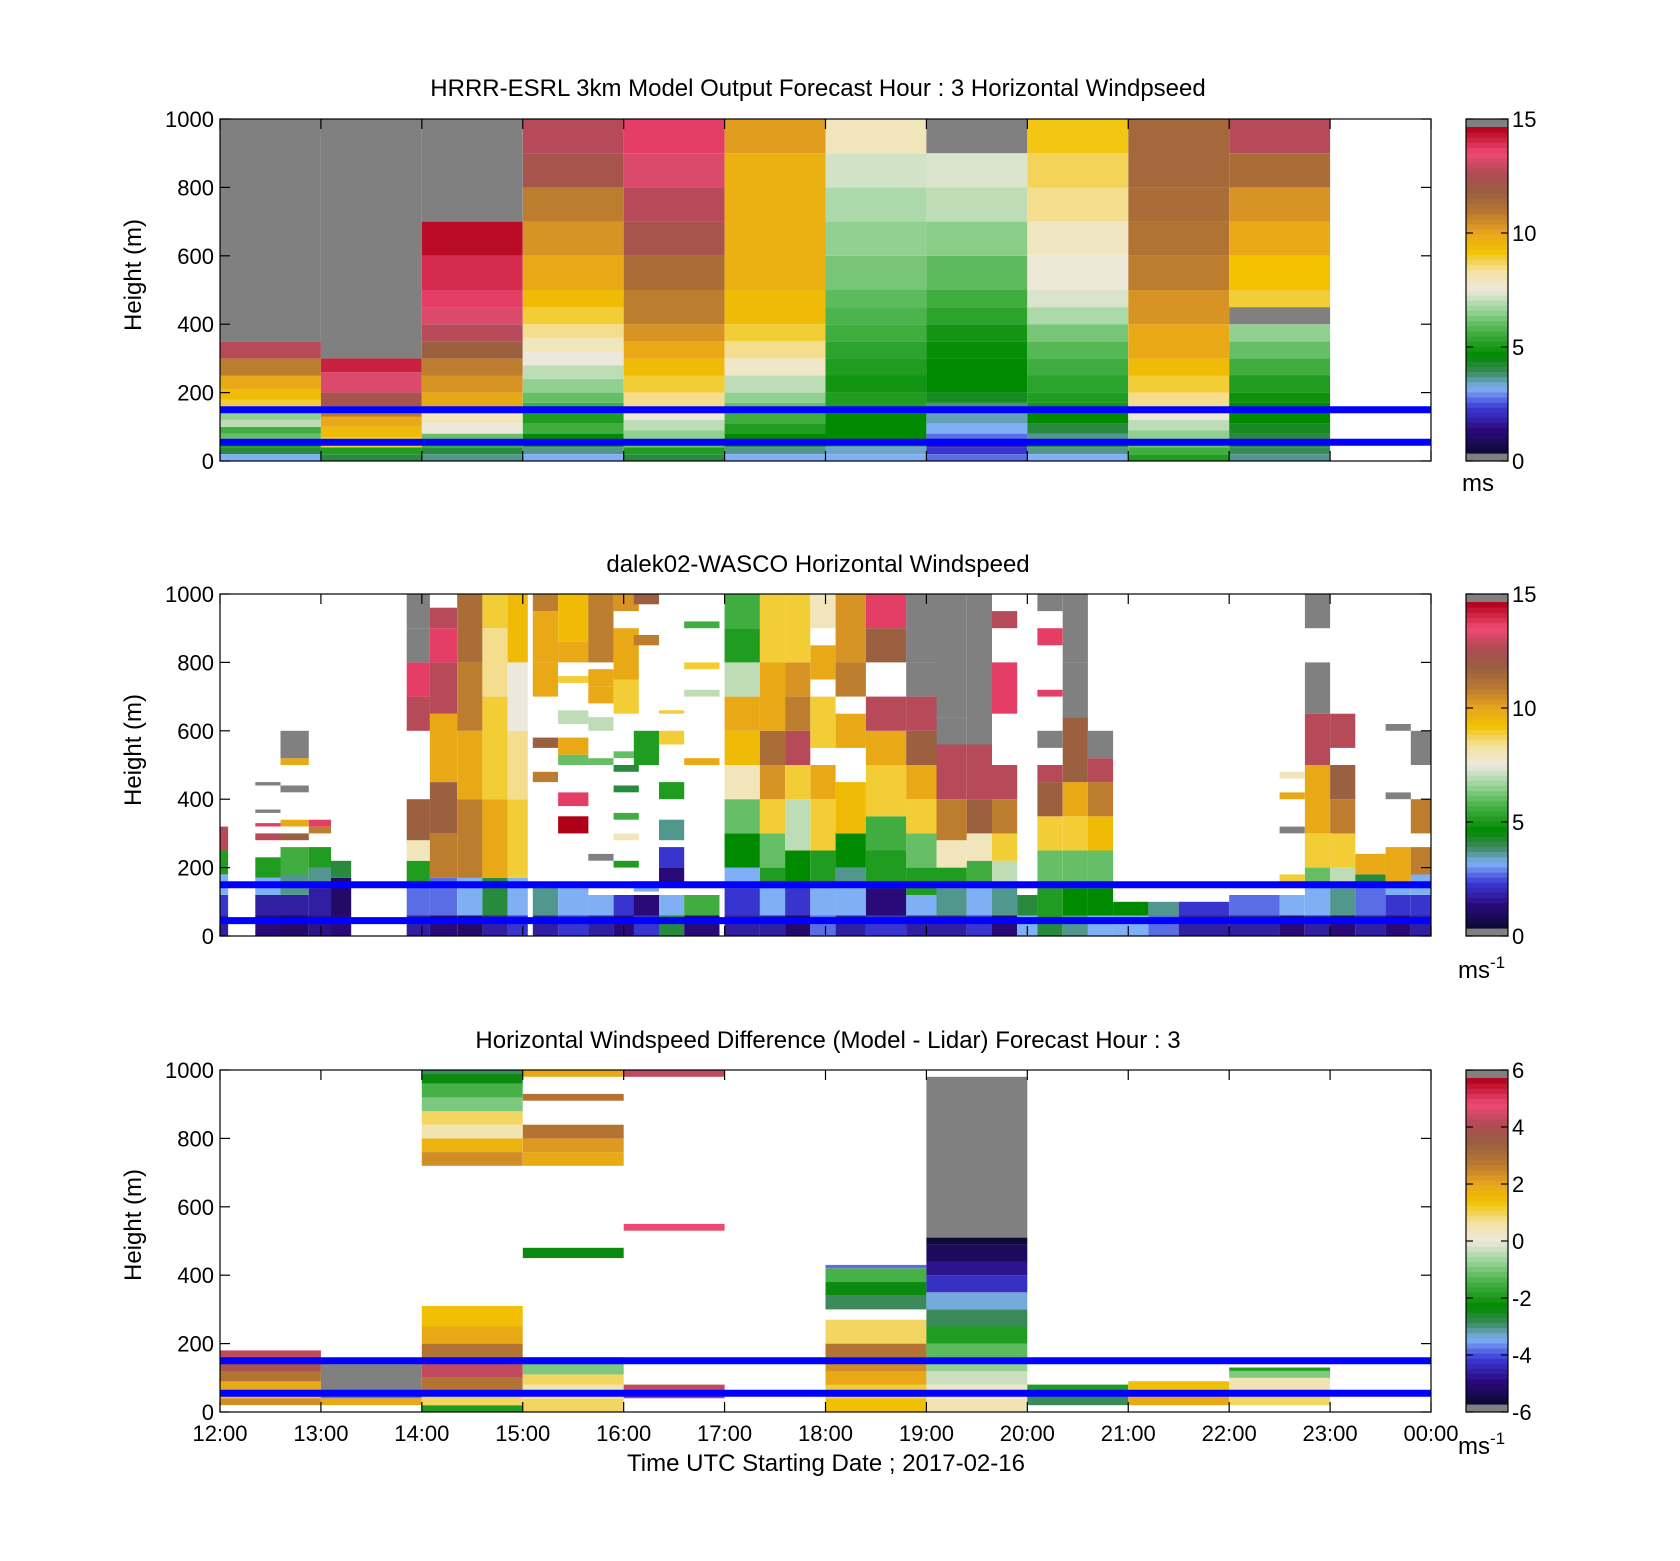 Image resolution: width=1680 pixels, height=1561 pixels. Describe the element at coordinates (320, 1433) in the screenshot. I see `x-tick-label: 13:00` at that location.